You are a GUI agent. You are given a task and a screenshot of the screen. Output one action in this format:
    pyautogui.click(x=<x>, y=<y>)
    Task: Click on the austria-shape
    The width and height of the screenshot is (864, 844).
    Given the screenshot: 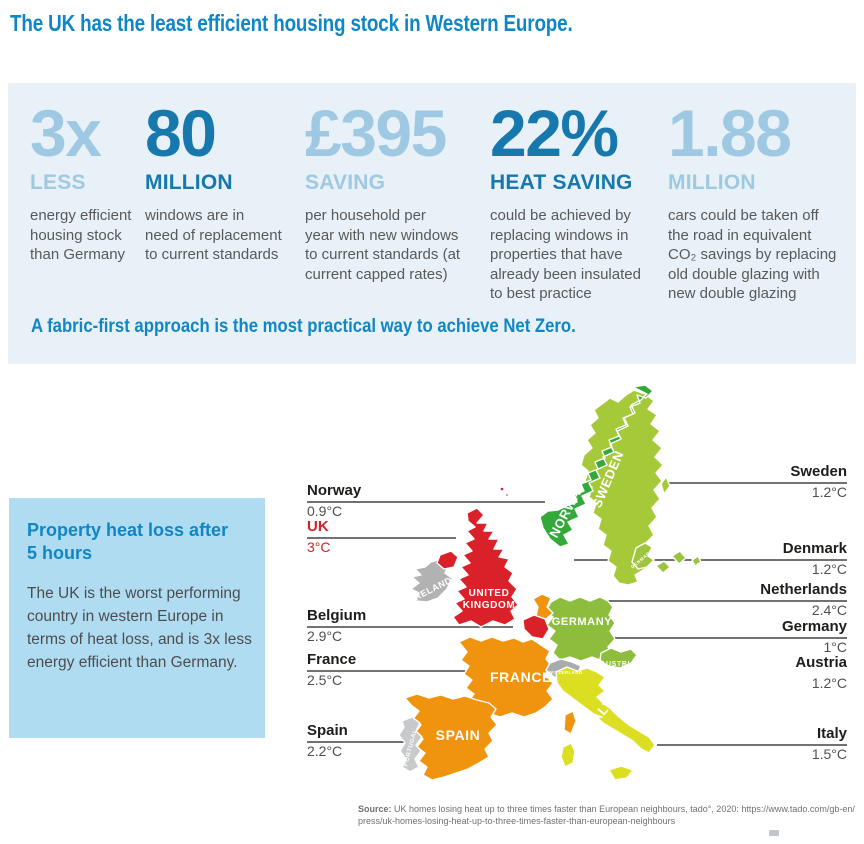 What is the action you would take?
    pyautogui.click(x=618, y=658)
    